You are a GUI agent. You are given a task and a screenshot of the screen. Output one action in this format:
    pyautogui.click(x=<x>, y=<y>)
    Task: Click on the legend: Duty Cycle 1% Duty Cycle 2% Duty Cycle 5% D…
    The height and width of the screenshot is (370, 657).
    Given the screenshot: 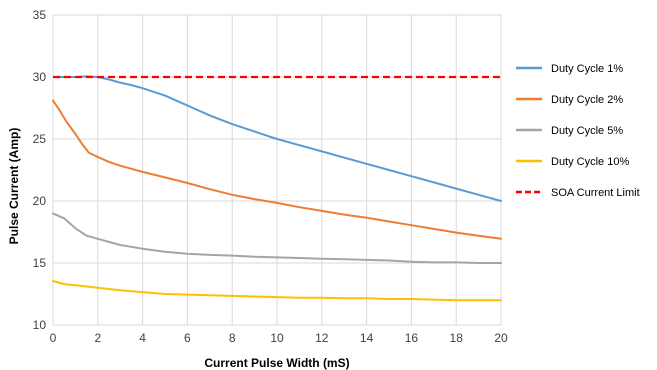 What is the action you would take?
    pyautogui.click(x=578, y=131)
    